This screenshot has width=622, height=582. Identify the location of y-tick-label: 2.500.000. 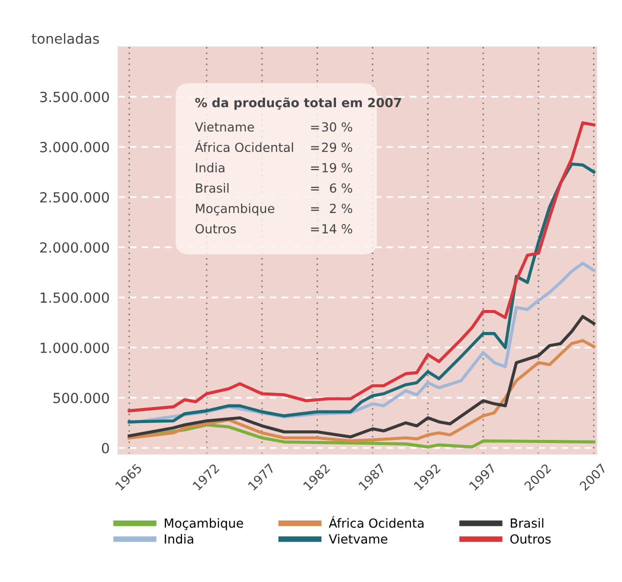
(74, 197).